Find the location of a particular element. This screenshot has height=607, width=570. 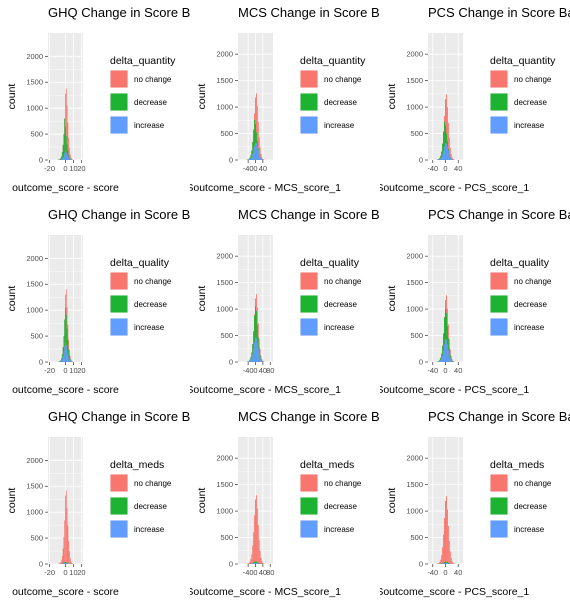

chart-title: GHQ Change in Score Ba is located at coordinates (119, 12).